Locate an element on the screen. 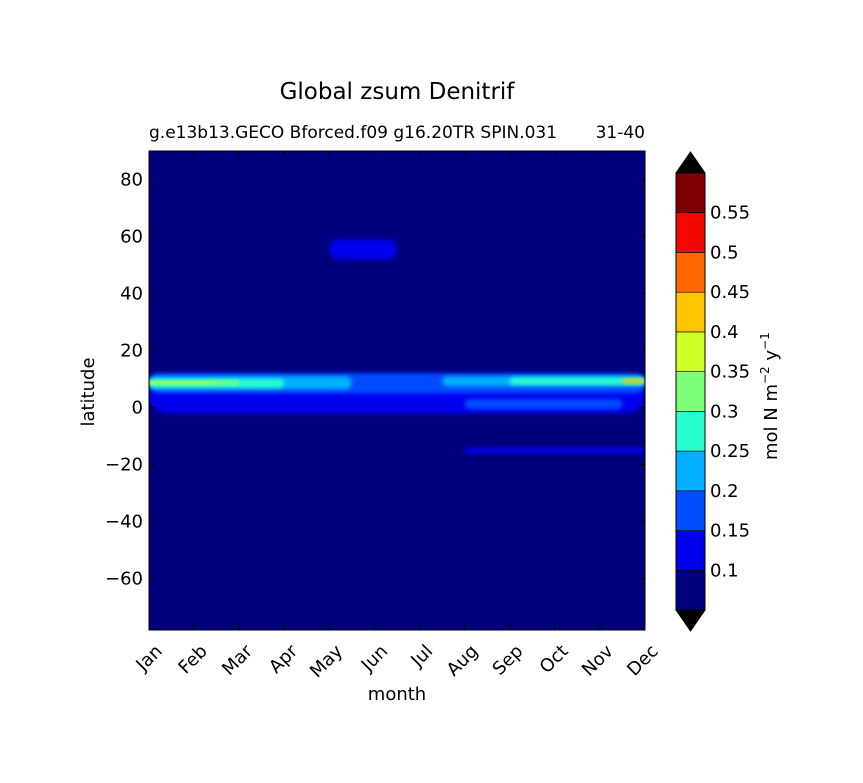  colorbar-tick-label: 0.15 is located at coordinates (730, 531).